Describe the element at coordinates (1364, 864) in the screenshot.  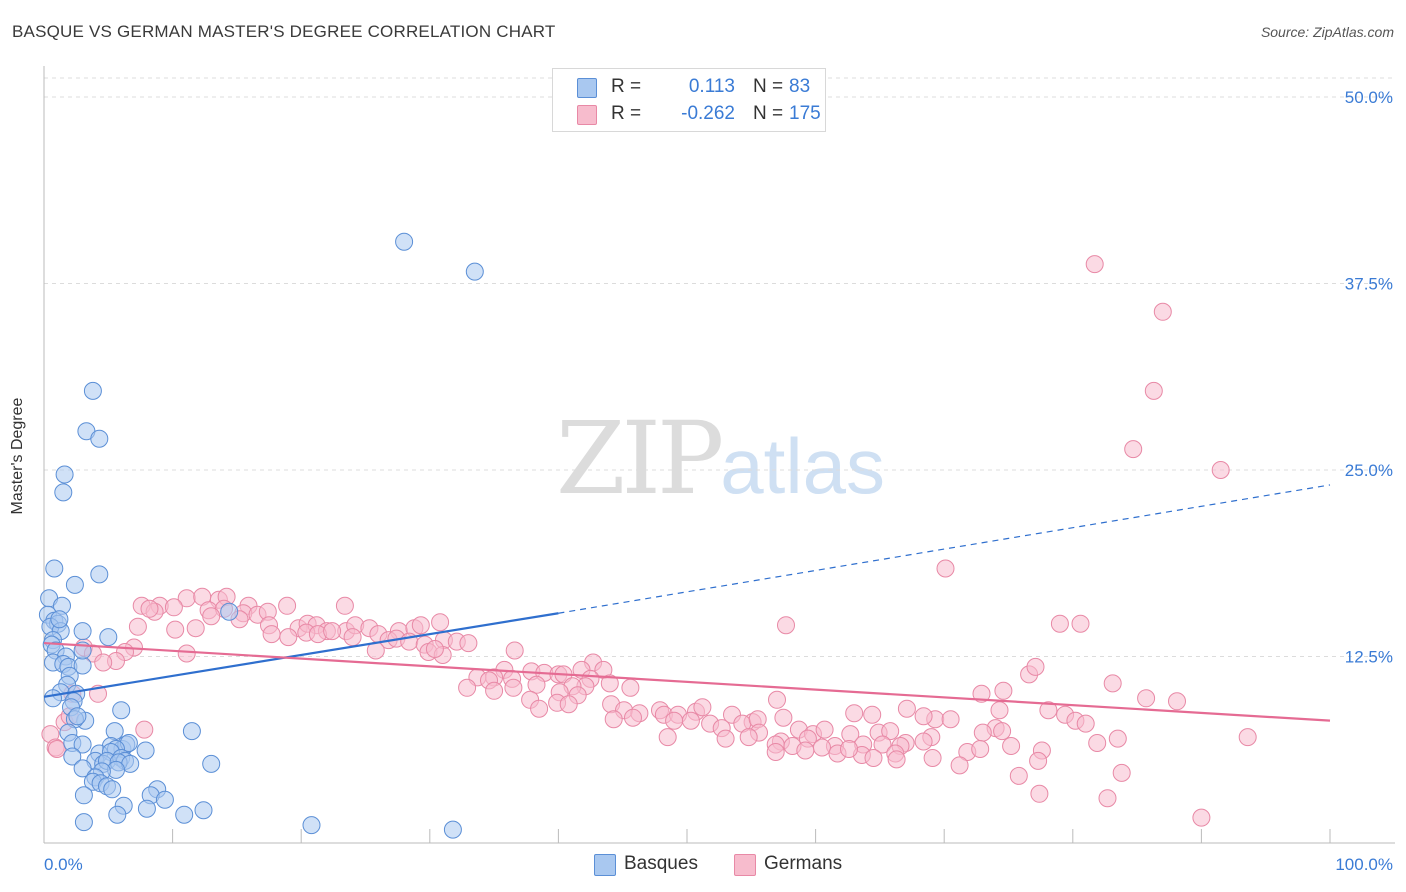
I see `x-tick-label: 100.0%` at that location.